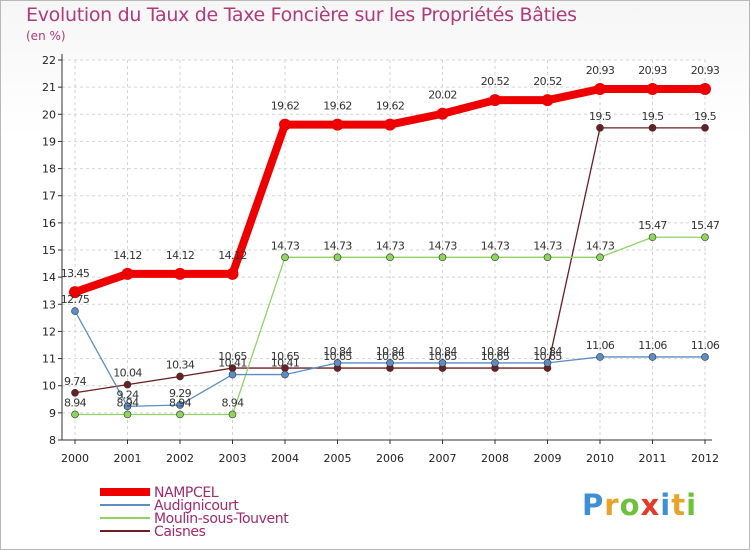  What do you see at coordinates (49, 196) in the screenshot?
I see `y-tick-label: 17` at bounding box center [49, 196].